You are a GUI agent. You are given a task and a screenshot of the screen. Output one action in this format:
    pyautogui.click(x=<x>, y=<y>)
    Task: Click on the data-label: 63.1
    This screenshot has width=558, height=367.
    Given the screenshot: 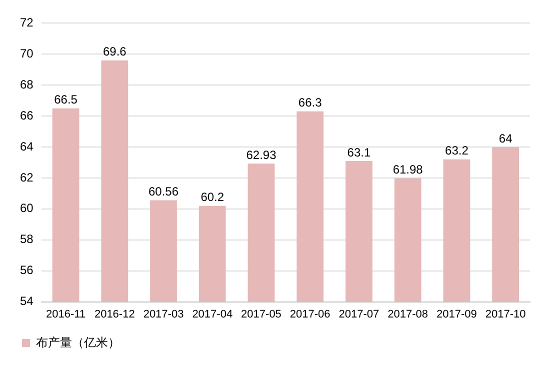 What is the action you would take?
    pyautogui.click(x=359, y=152)
    